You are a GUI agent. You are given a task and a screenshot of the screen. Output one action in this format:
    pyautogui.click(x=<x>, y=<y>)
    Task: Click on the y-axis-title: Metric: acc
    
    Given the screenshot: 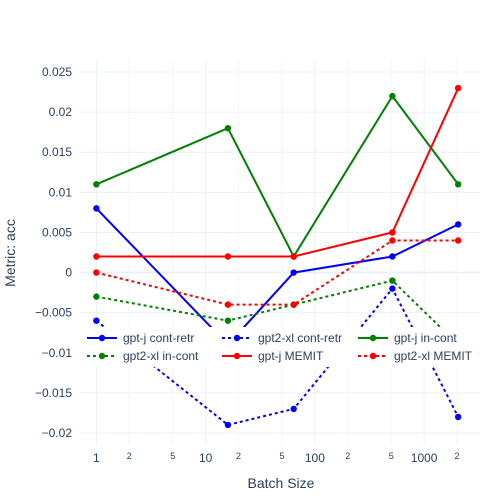 What is the action you would take?
    pyautogui.click(x=10, y=253)
    